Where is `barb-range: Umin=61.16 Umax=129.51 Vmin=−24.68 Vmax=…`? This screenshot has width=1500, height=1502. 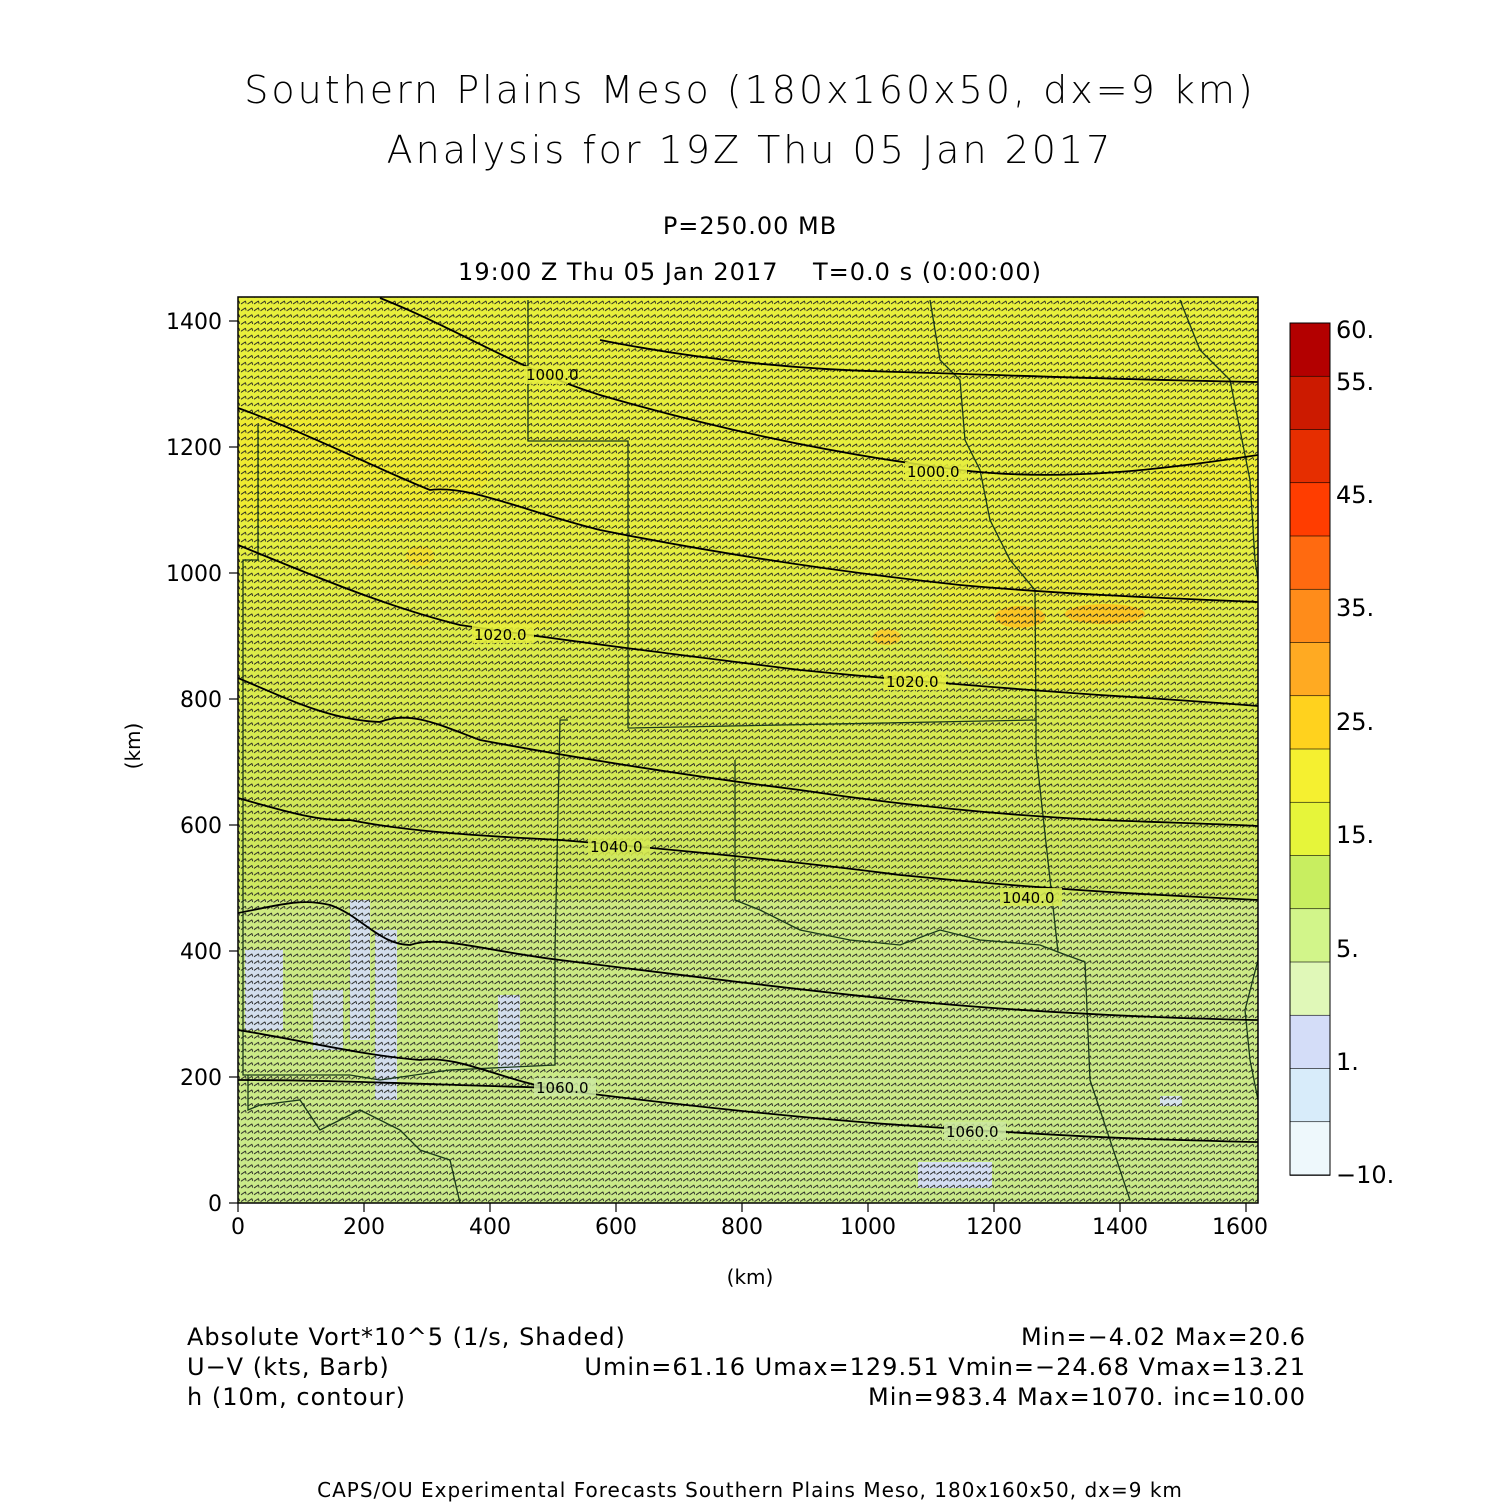 barb-range: Umin=61.16 Umax=129.51 Vmin=−24.68 Vmax=… is located at coordinates (945, 1367).